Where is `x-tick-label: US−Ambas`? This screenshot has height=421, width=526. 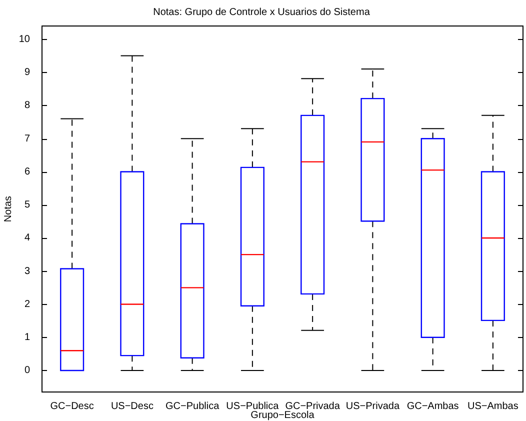 x-tick-label: US−Ambas is located at coordinates (493, 406).